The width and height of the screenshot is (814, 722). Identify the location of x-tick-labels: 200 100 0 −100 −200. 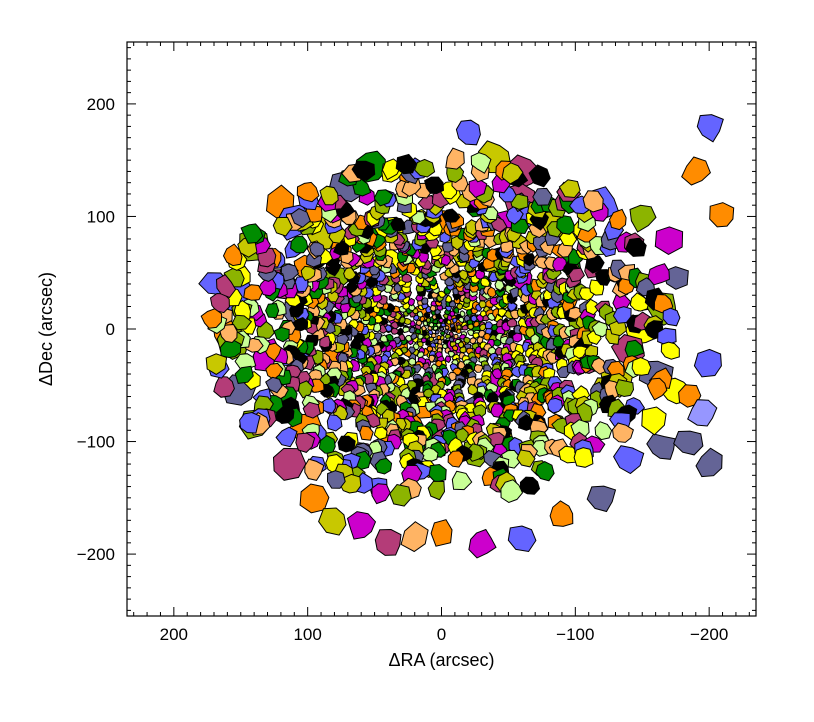
(444, 634).